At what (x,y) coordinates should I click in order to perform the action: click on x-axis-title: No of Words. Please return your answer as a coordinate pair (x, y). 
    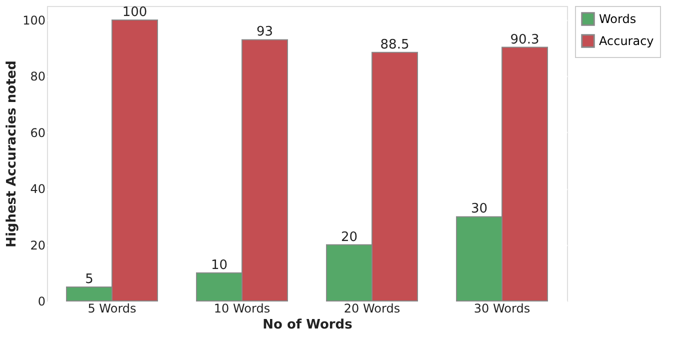
    Looking at the image, I should click on (307, 325).